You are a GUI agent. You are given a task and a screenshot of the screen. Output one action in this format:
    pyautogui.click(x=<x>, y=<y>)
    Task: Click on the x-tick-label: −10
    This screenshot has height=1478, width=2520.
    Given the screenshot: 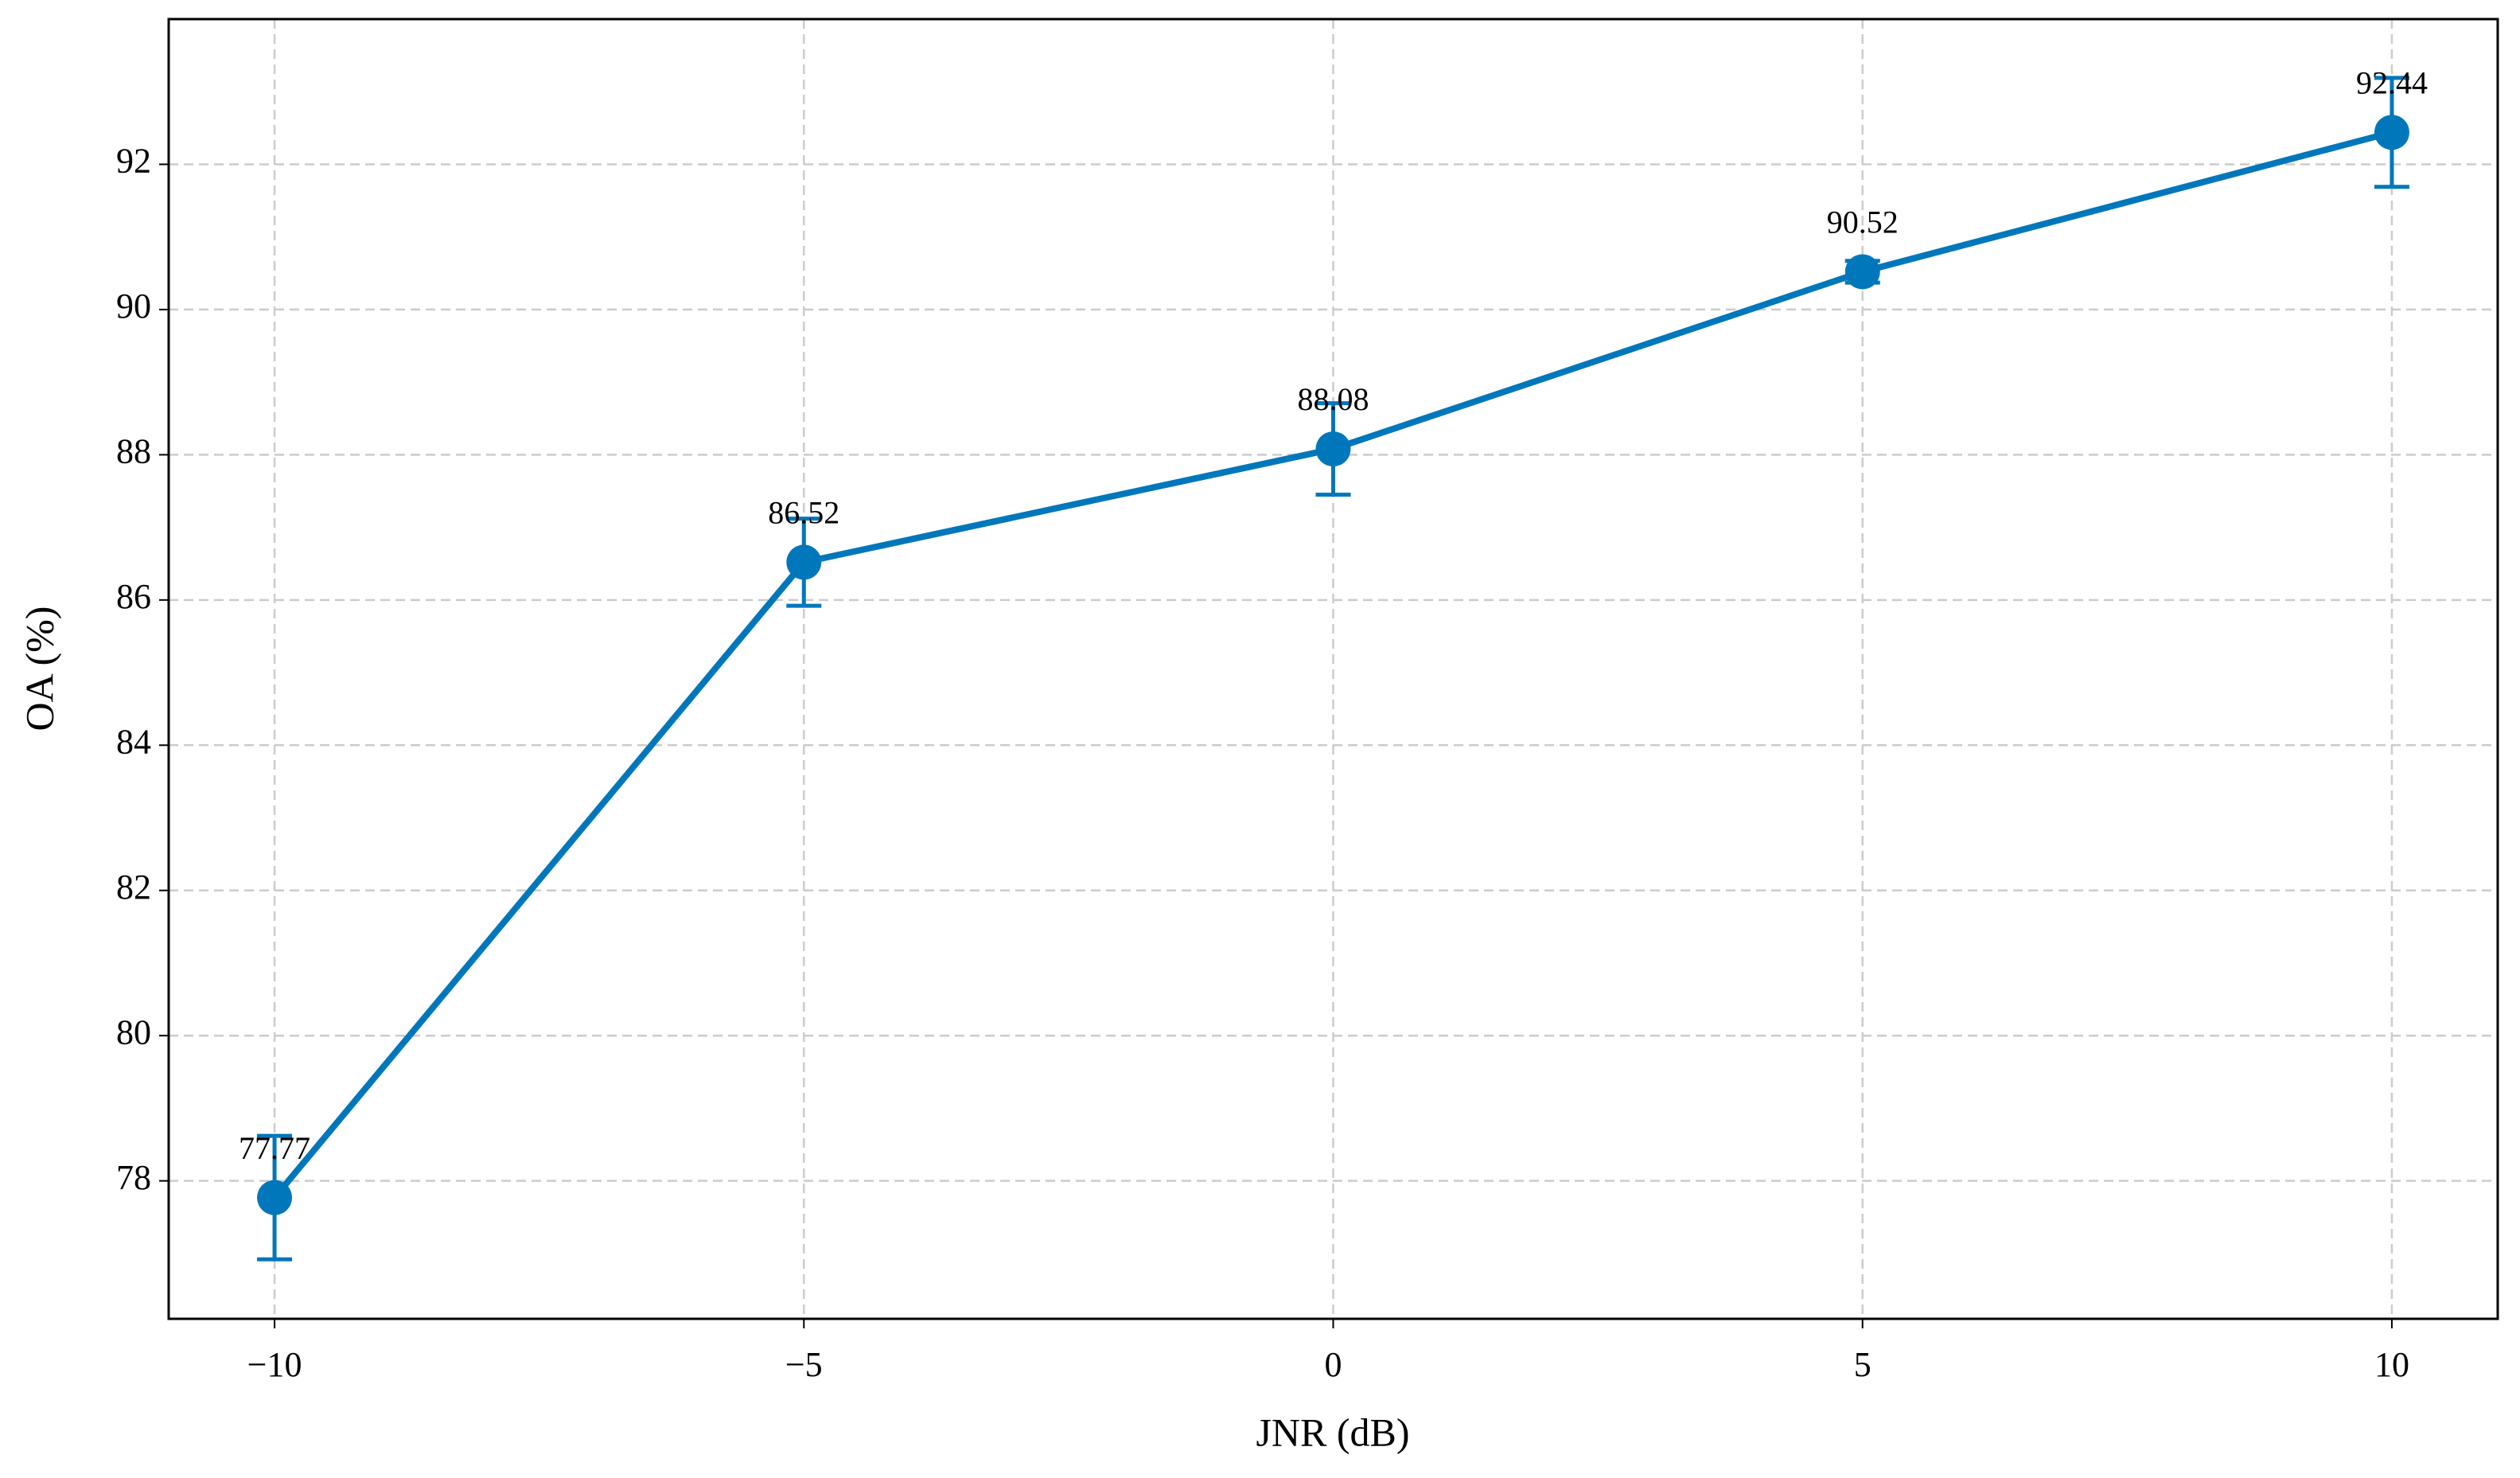 What is the action you would take?
    pyautogui.click(x=274, y=1364)
    